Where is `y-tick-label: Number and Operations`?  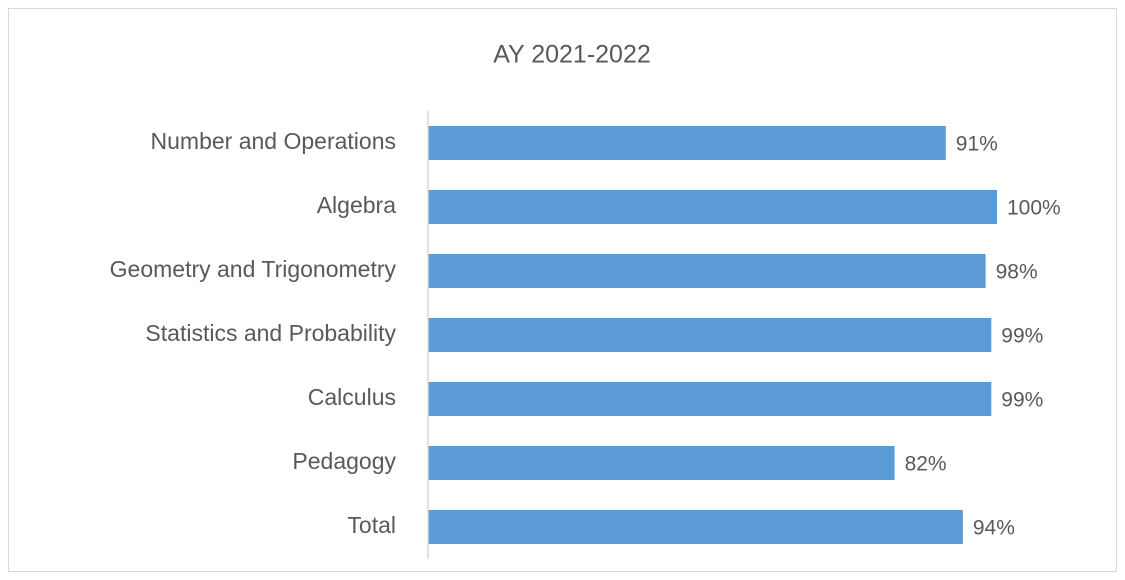 y-tick-label: Number and Operations is located at coordinates (273, 141).